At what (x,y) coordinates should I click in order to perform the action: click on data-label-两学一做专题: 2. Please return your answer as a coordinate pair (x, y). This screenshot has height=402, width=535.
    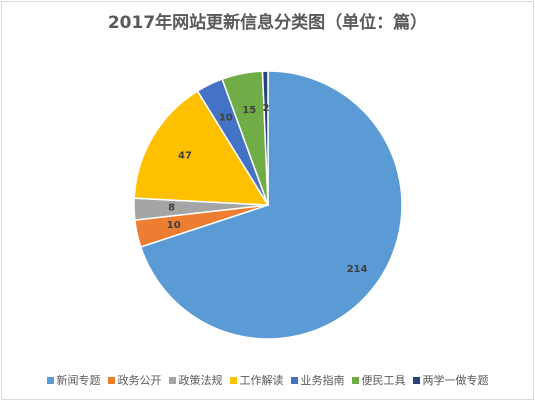
    Looking at the image, I should click on (266, 108).